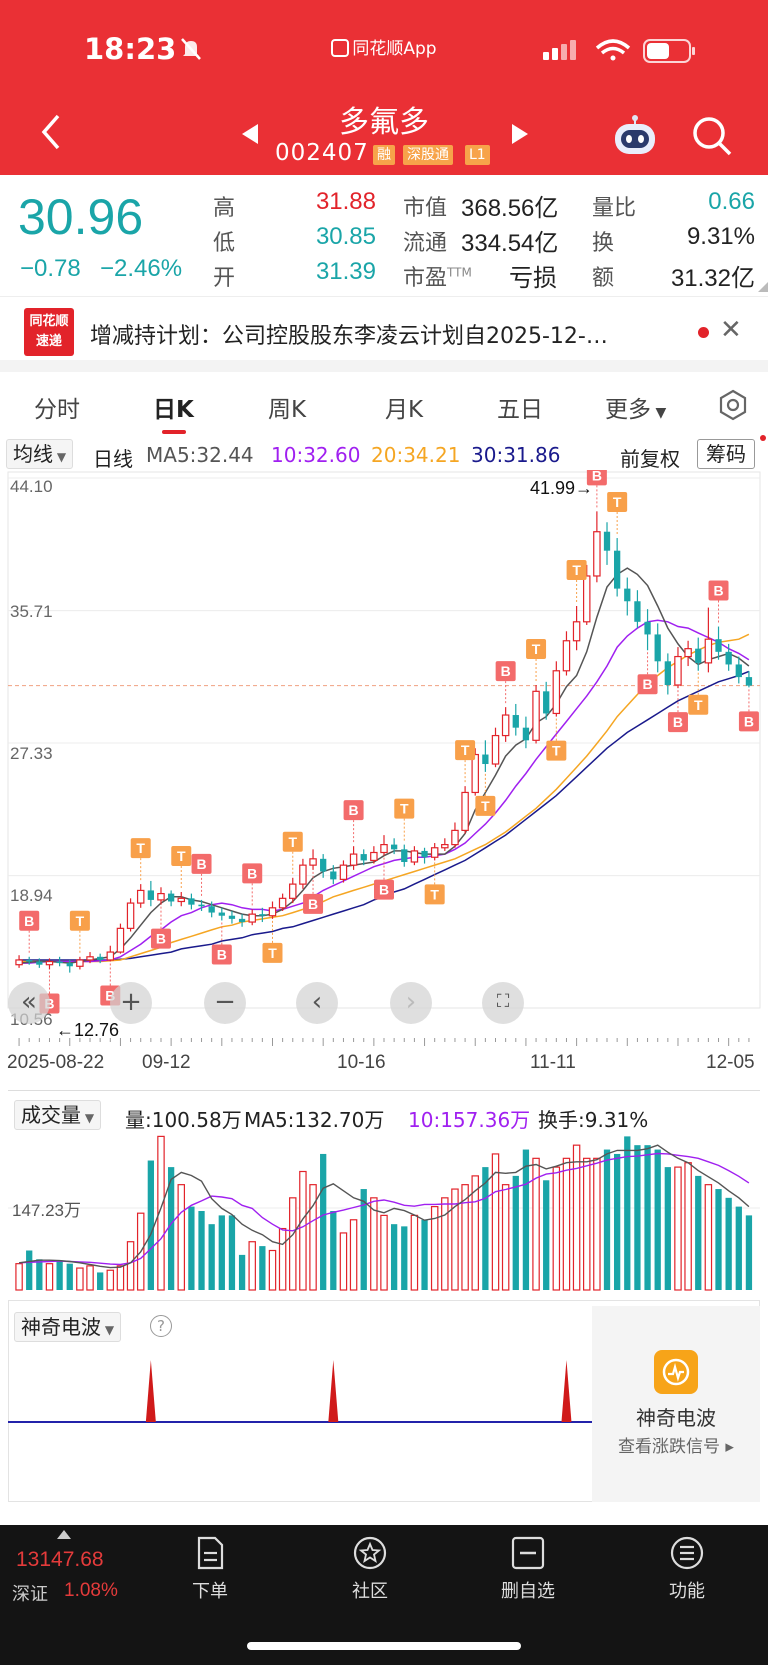 The width and height of the screenshot is (768, 1665). Describe the element at coordinates (676, 1404) in the screenshot. I see `magic-wave-promo` at that location.